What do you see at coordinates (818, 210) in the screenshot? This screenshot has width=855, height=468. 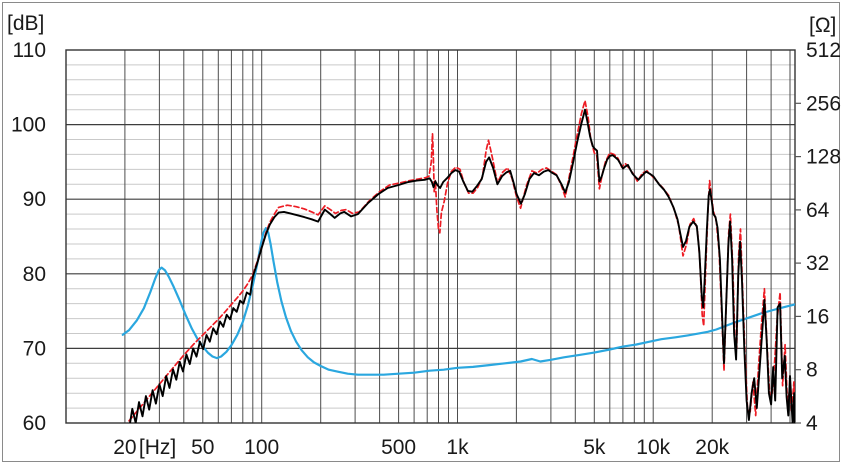 I see `y-right-tick-label: 64` at bounding box center [818, 210].